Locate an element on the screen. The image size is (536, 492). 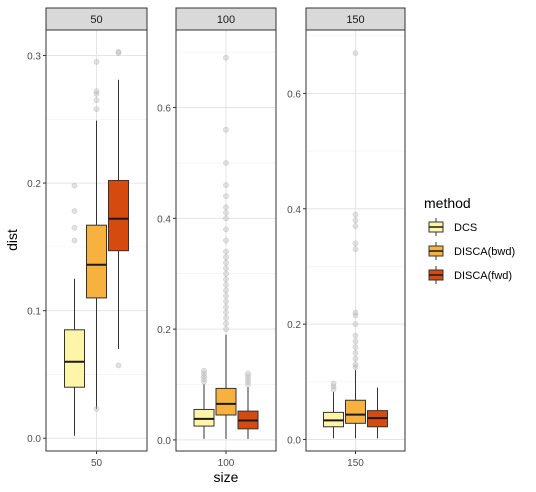
x-axis-title: size is located at coordinates (226, 477).